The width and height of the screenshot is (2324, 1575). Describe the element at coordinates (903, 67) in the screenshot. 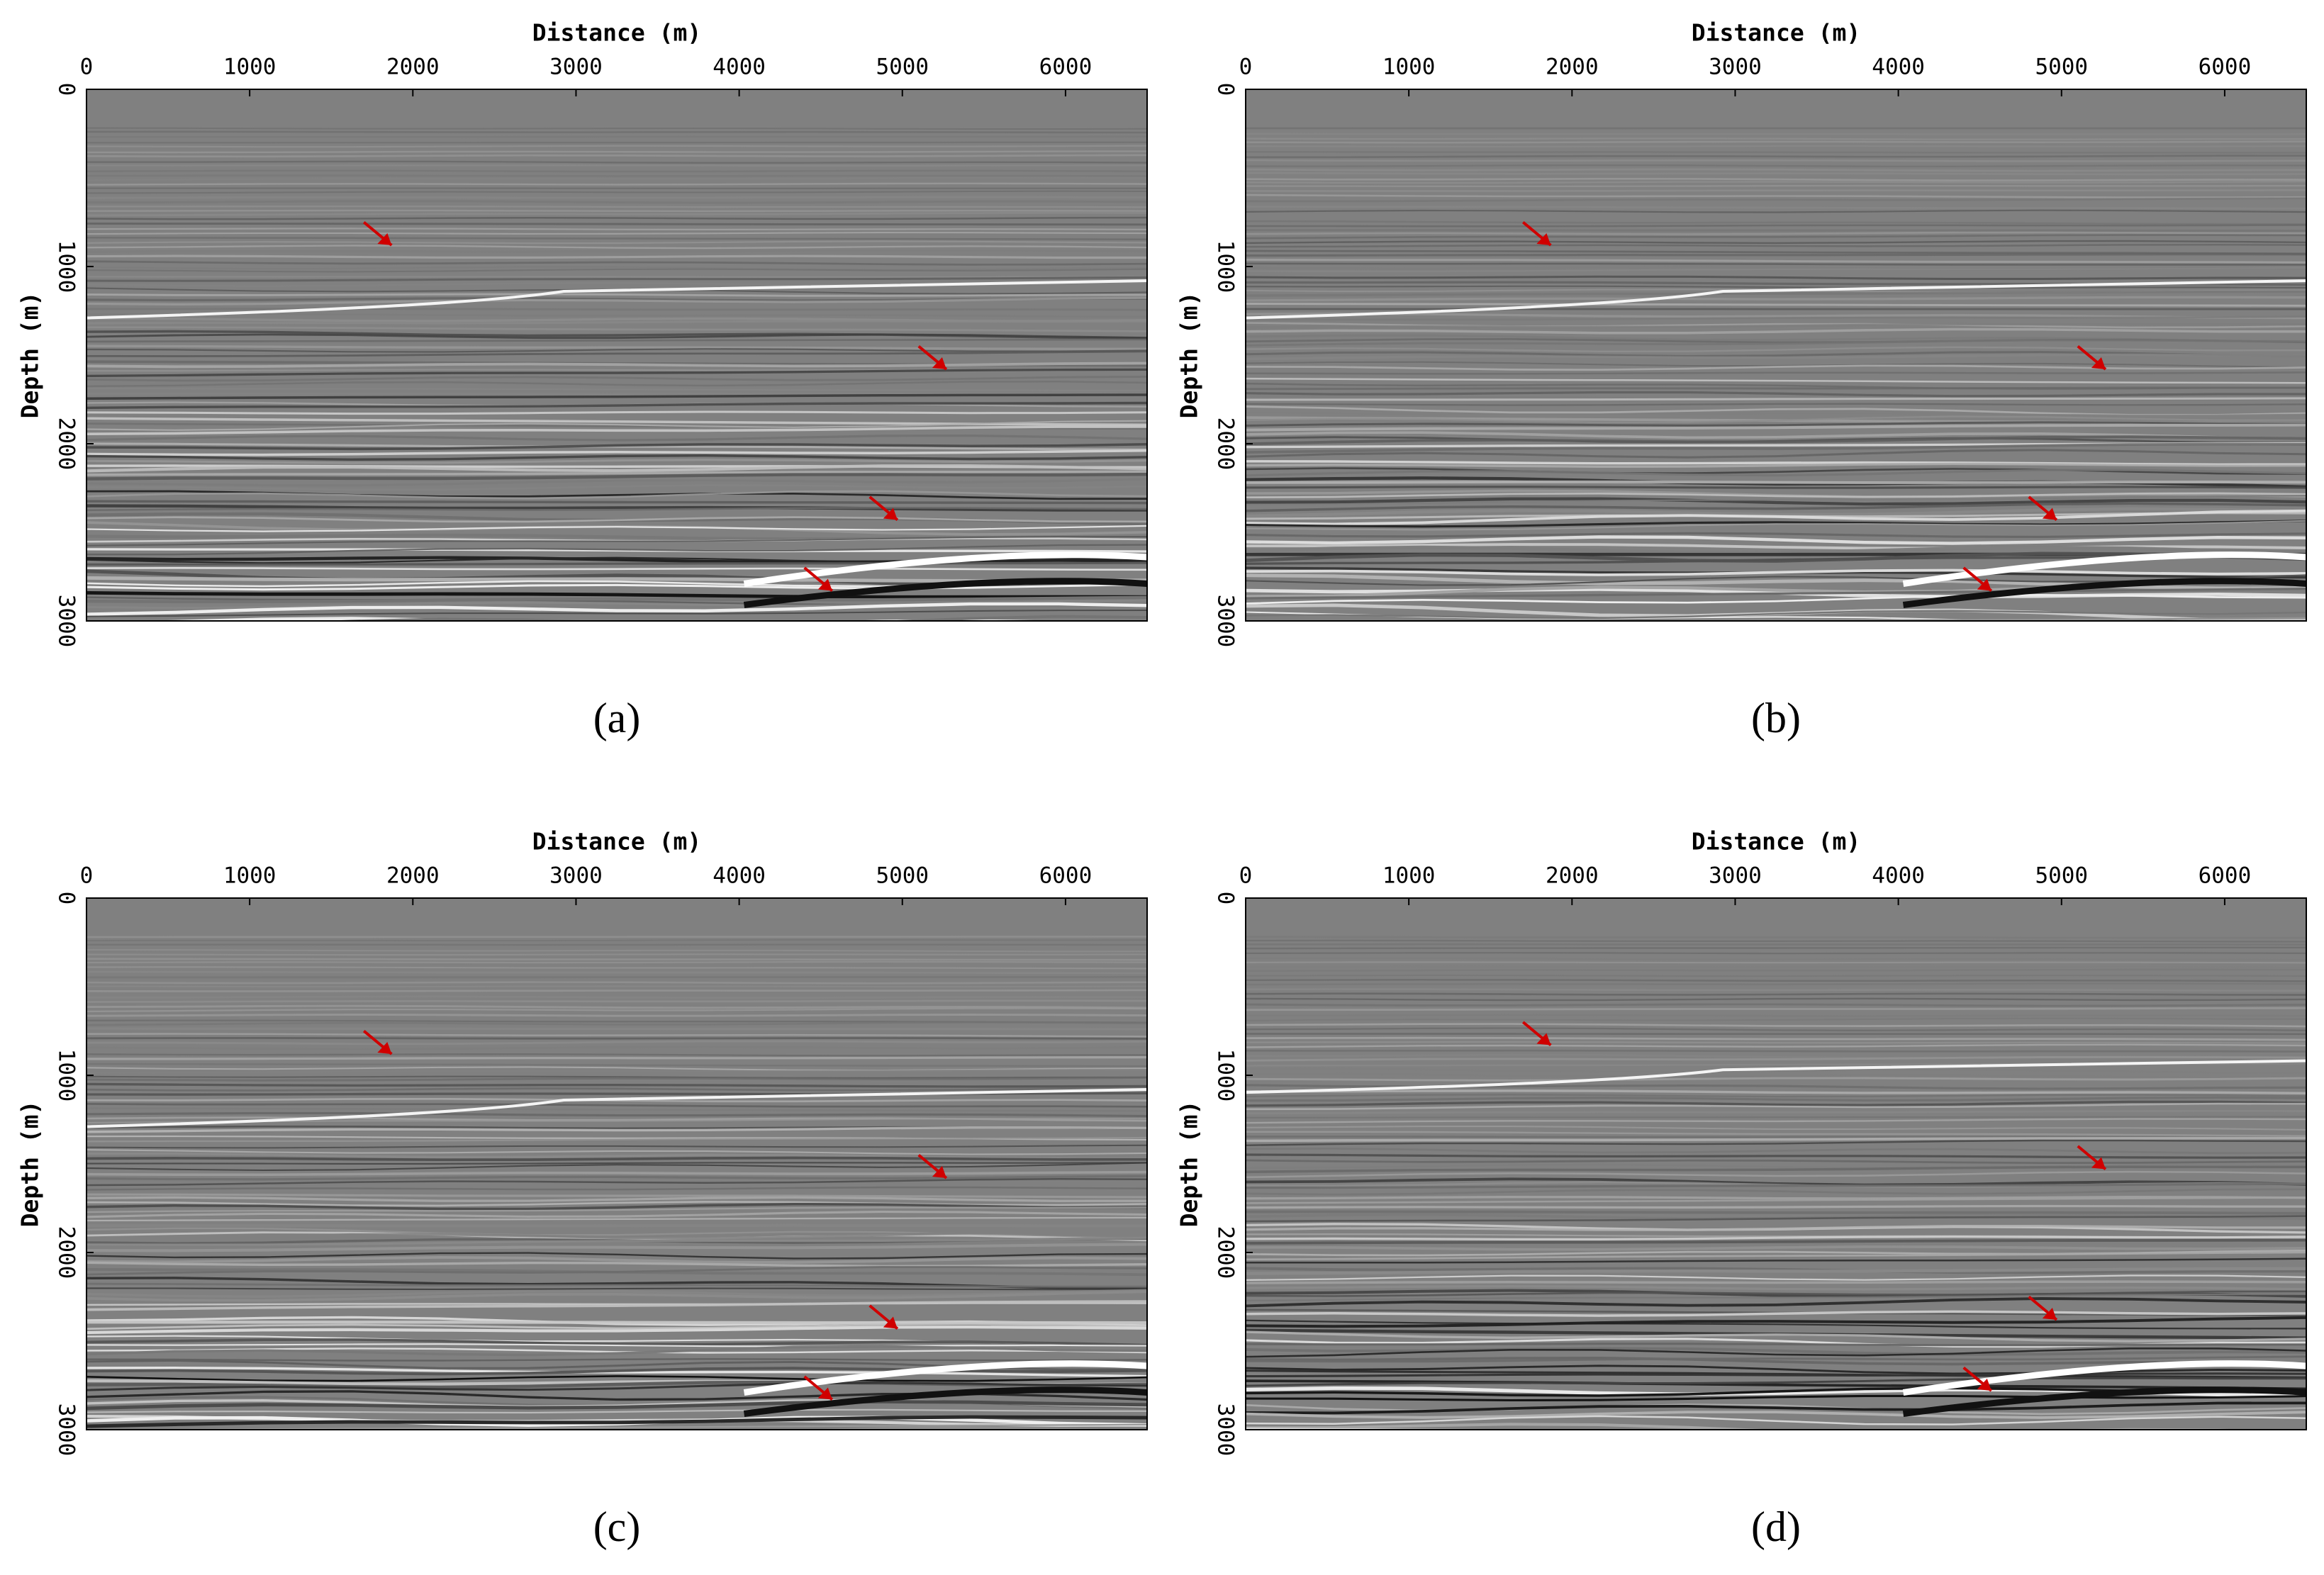

I see `x-tick-label: 5000` at that location.